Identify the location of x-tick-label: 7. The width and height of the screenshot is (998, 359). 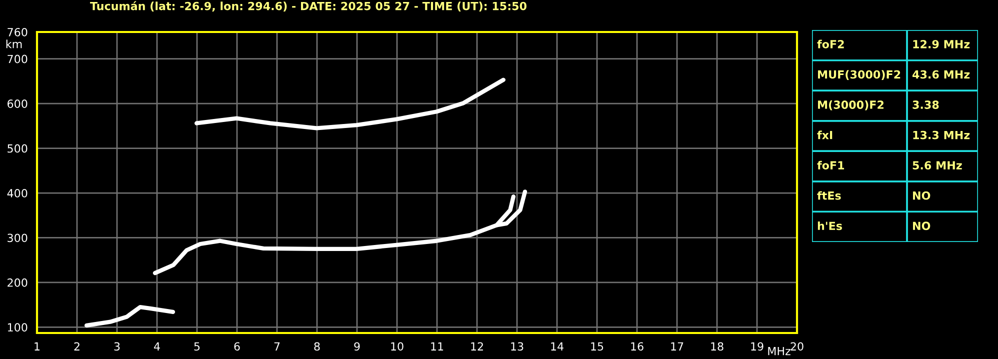
(277, 346).